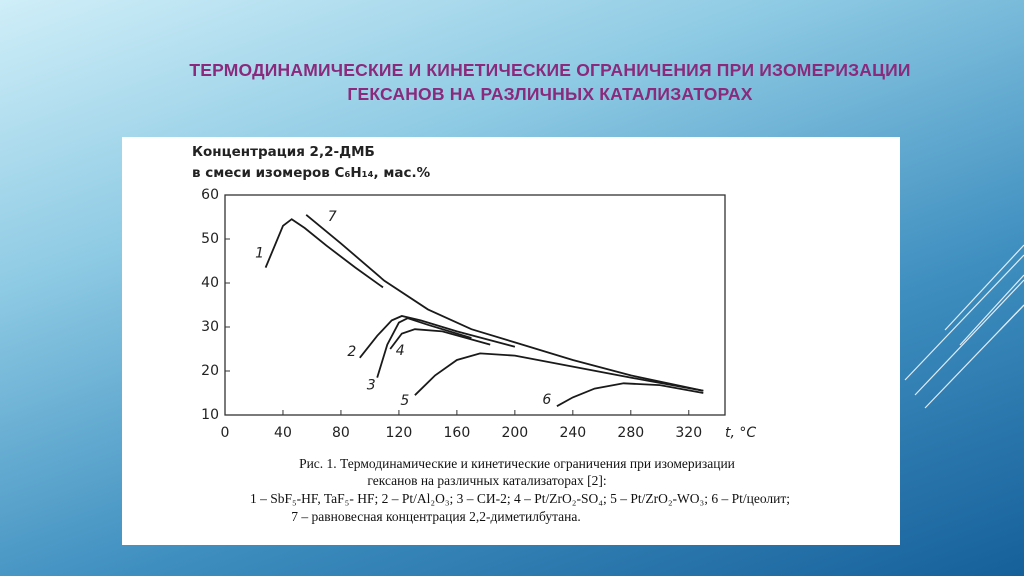 Image resolution: width=1024 pixels, height=576 pixels. What do you see at coordinates (210, 195) in the screenshot?
I see `y-tick-label: 60` at bounding box center [210, 195].